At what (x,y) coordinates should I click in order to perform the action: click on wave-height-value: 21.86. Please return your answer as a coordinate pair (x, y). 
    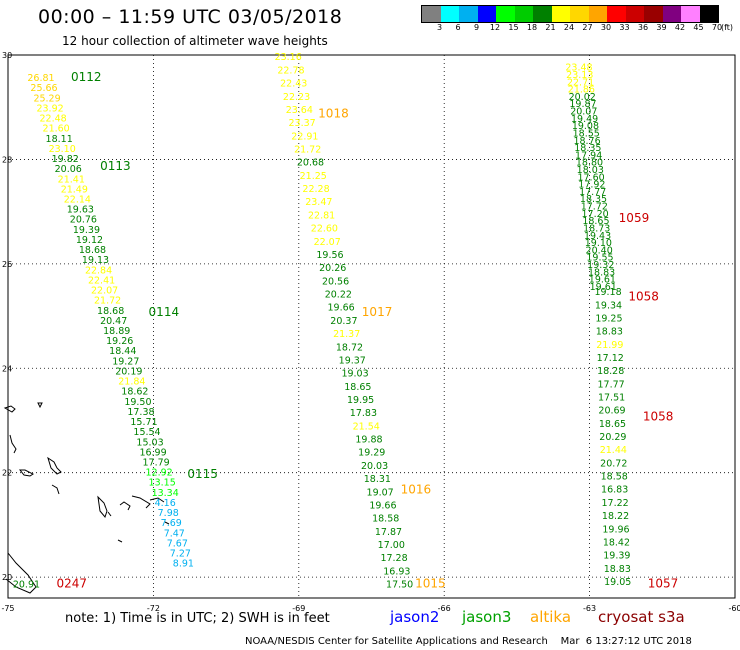
    Looking at the image, I should click on (581, 90).